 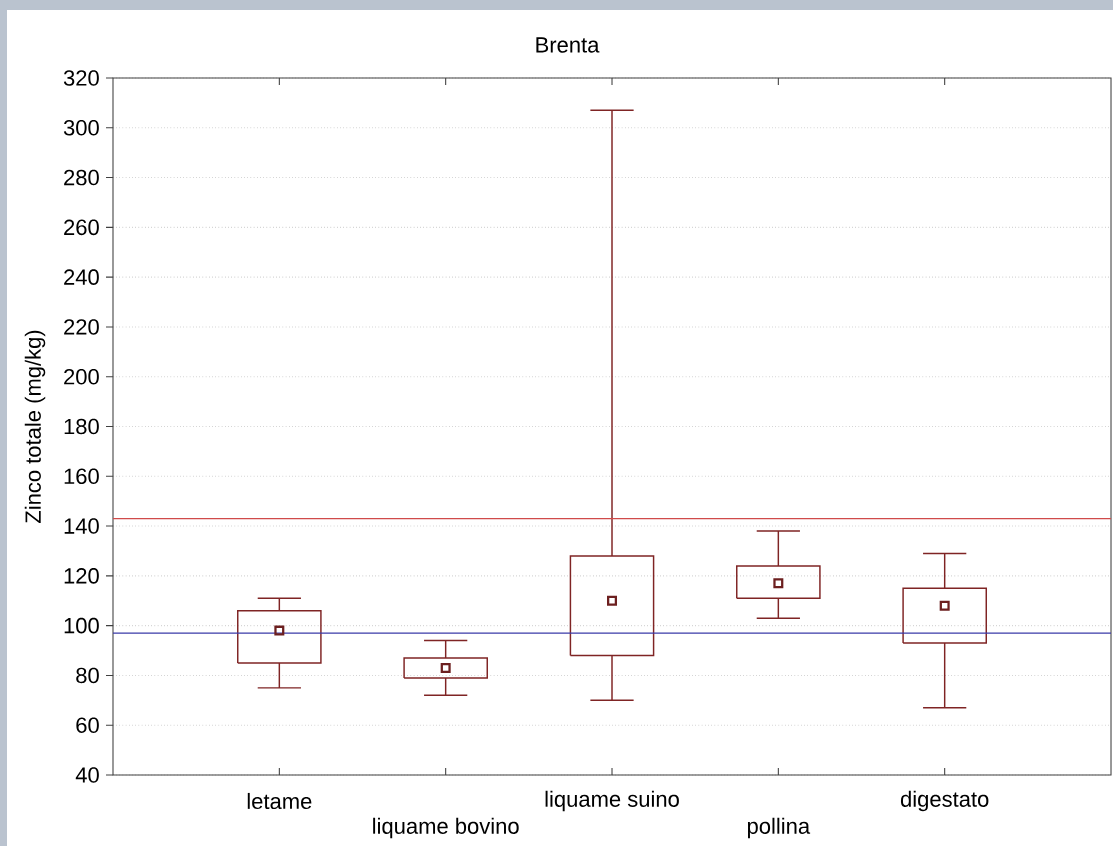 What do you see at coordinates (446, 828) in the screenshot?
I see `x-tick-label: liquame bovino` at bounding box center [446, 828].